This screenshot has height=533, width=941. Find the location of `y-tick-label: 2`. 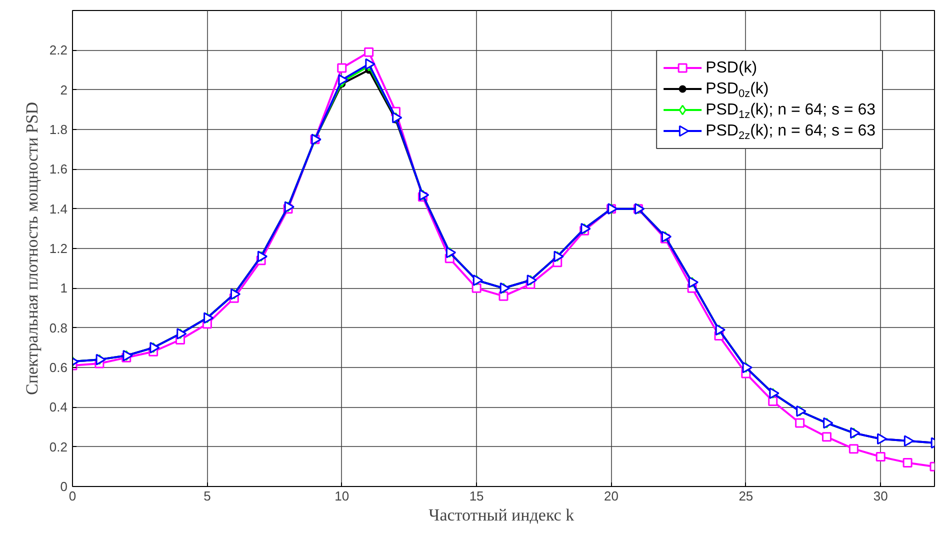

y-tick-label: 2 is located at coordinates (64, 90).